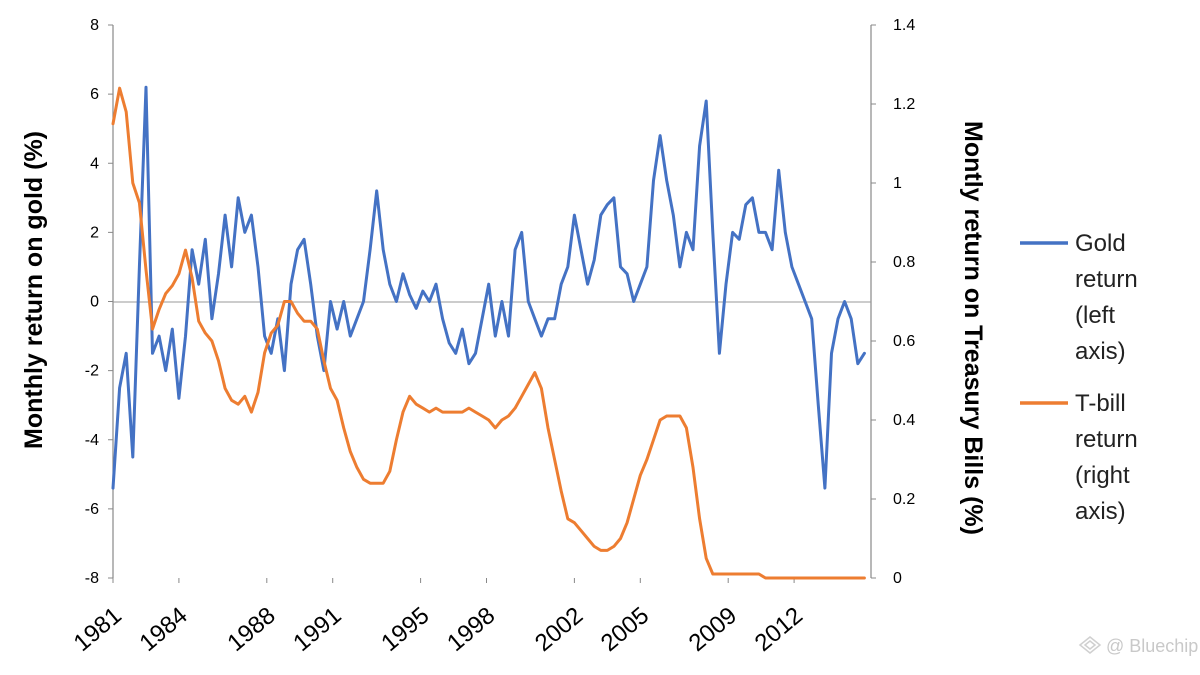  I want to click on left-tick-label: 8, so click(94, 25).